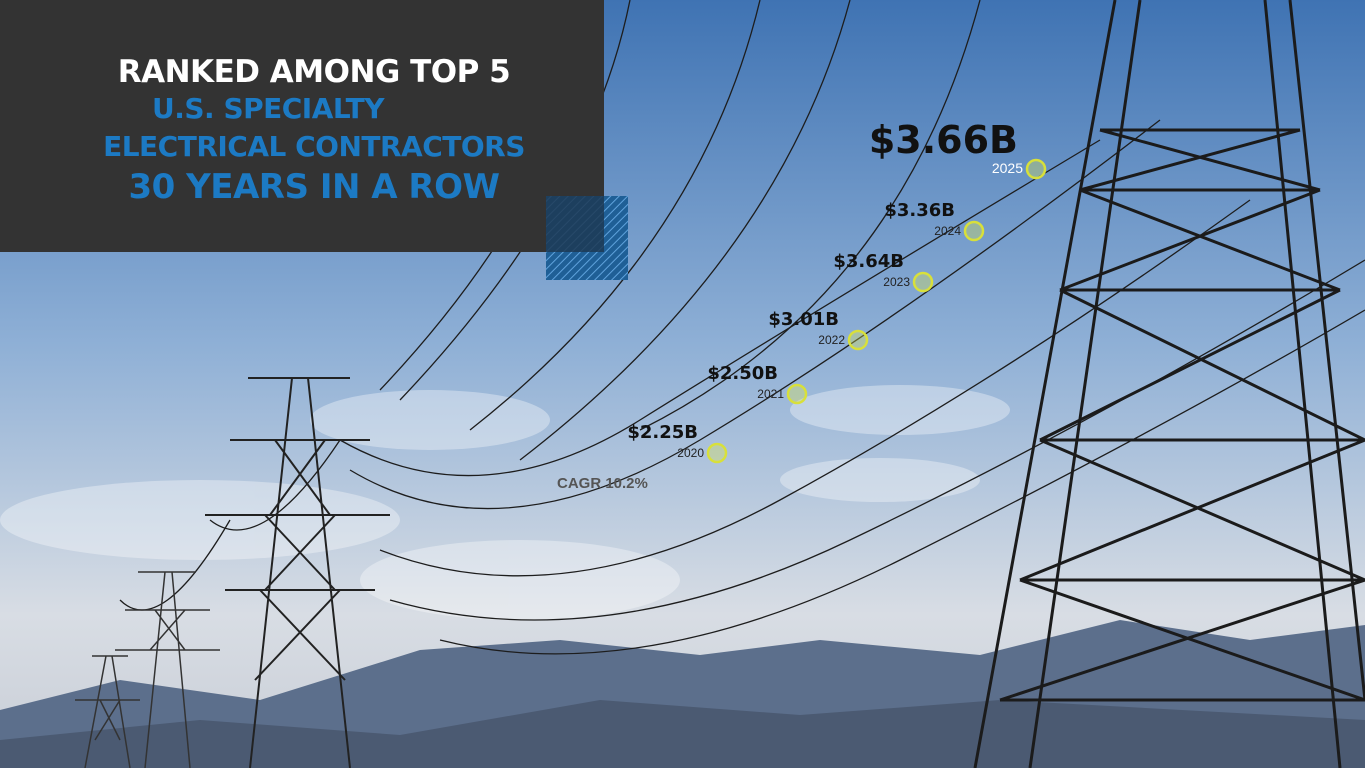  Describe the element at coordinates (575, 224) in the screenshot. I see `hatch-overlap` at that location.